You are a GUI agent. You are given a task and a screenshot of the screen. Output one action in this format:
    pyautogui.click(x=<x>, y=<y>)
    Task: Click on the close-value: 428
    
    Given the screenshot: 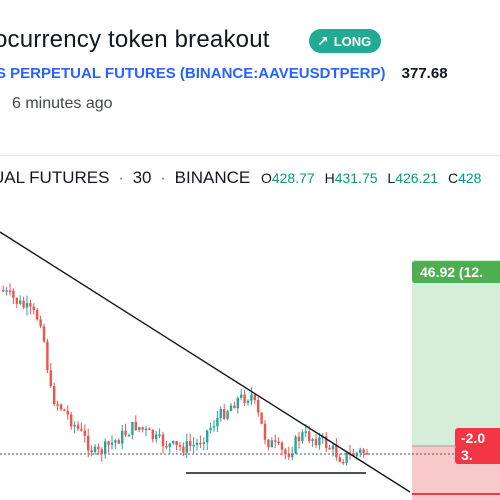 What is the action you would take?
    pyautogui.click(x=470, y=178)
    